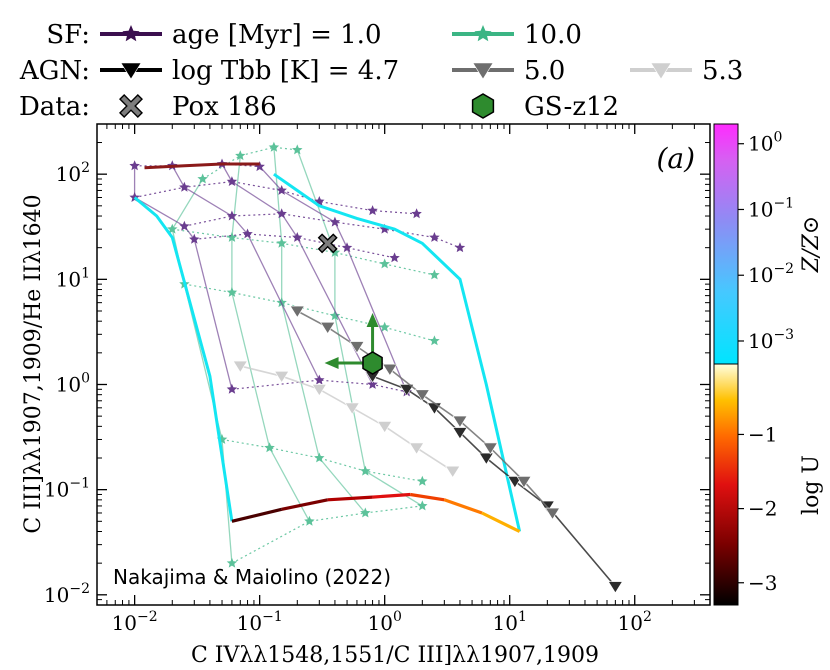 Image resolution: width=830 pixels, height=670 pixels. Describe the element at coordinates (67, 489) in the screenshot. I see `y-tick-label: 10⁻¹` at that location.